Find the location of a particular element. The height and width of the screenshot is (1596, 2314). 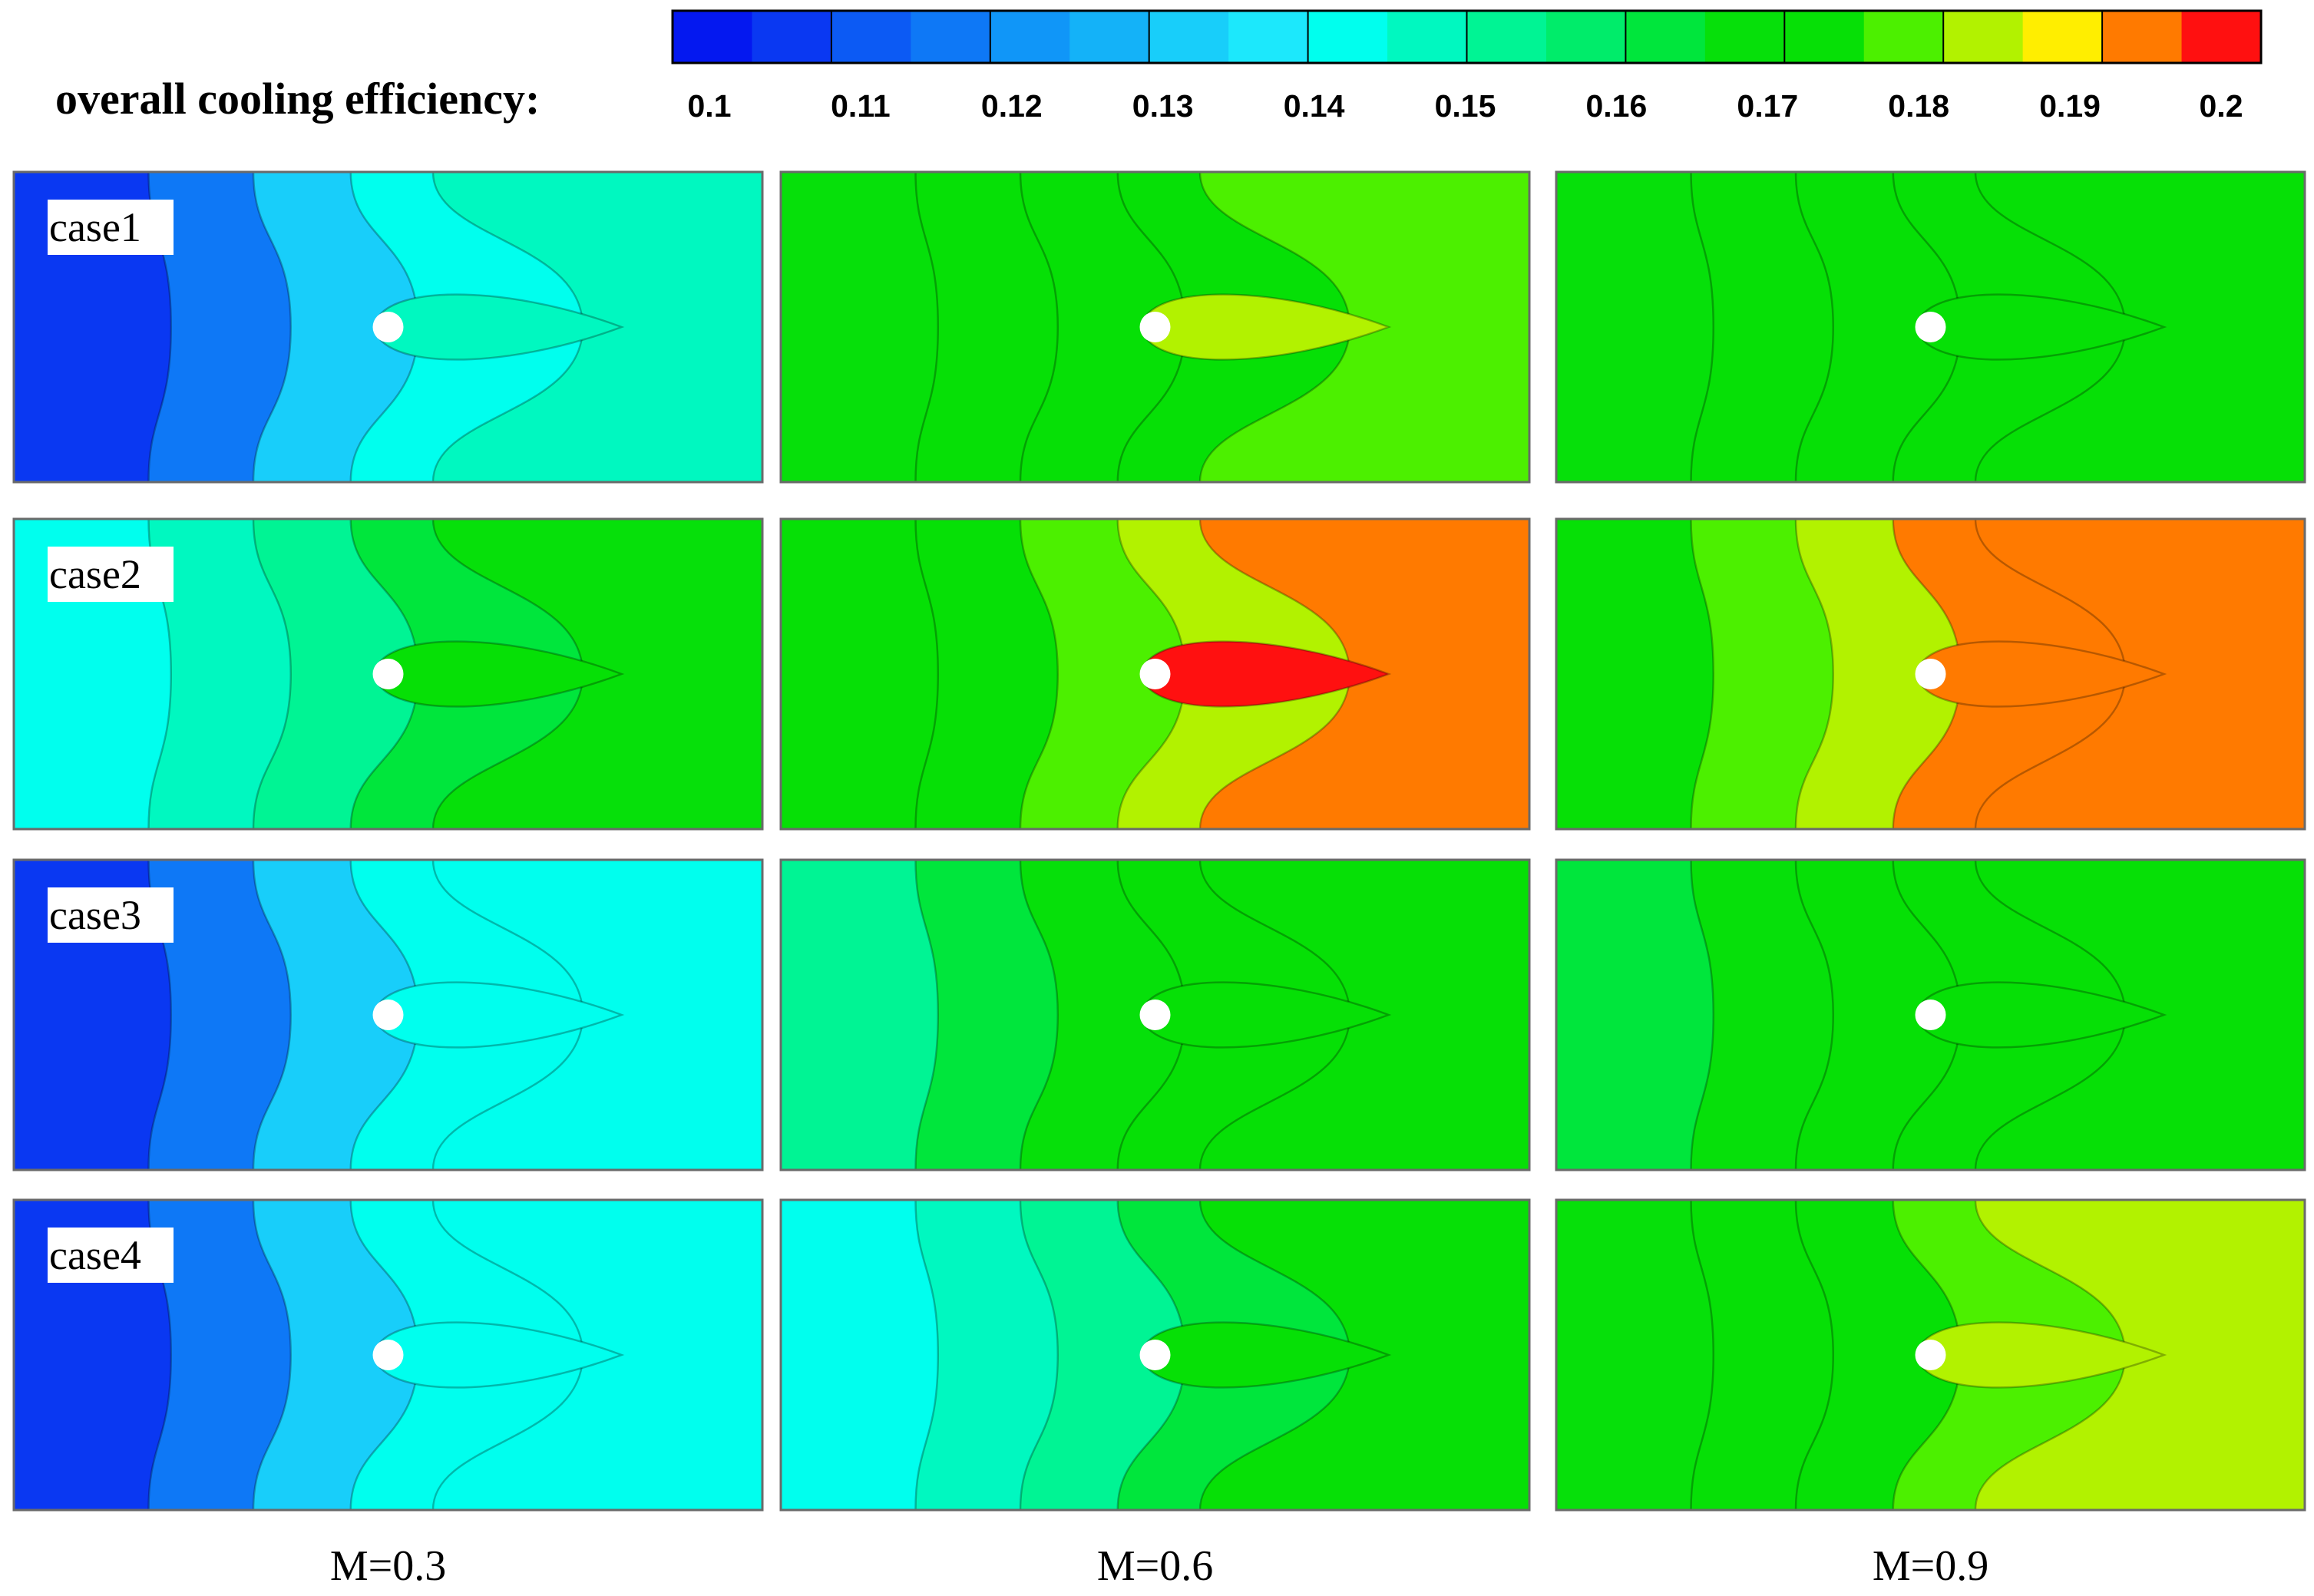

case-label: case3 is located at coordinates (111, 915).